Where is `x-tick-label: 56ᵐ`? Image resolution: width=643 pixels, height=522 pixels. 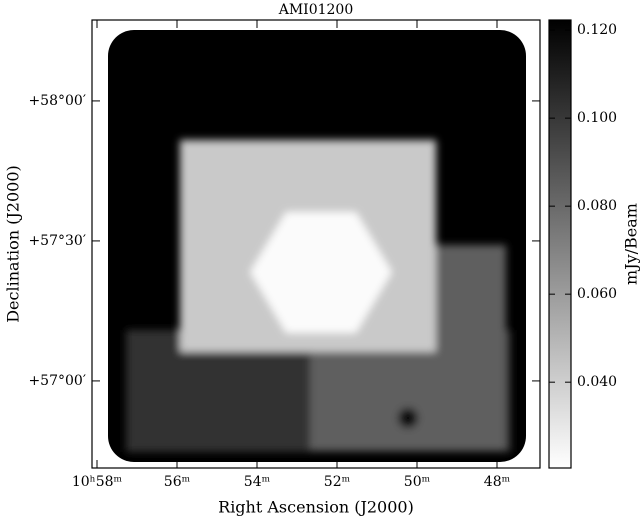
x-tick-label: 56ᵐ is located at coordinates (177, 482).